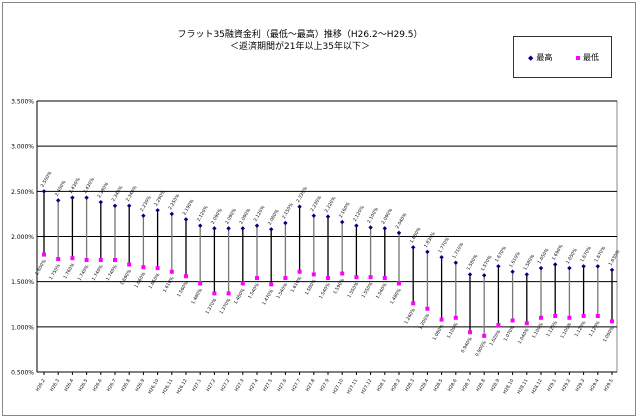  Describe the element at coordinates (366, 386) in the screenshot. I see `x-tick-label: H27.12` at that location.